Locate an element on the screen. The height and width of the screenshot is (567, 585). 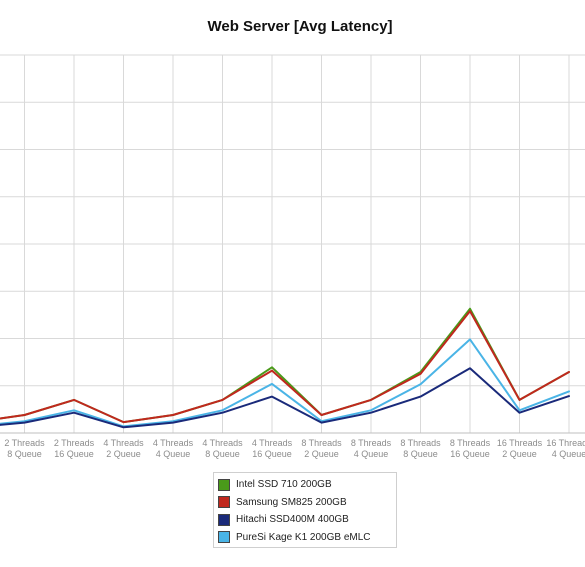
series-line-hitachi-ssd400m-400gb is located at coordinates (285, 398).